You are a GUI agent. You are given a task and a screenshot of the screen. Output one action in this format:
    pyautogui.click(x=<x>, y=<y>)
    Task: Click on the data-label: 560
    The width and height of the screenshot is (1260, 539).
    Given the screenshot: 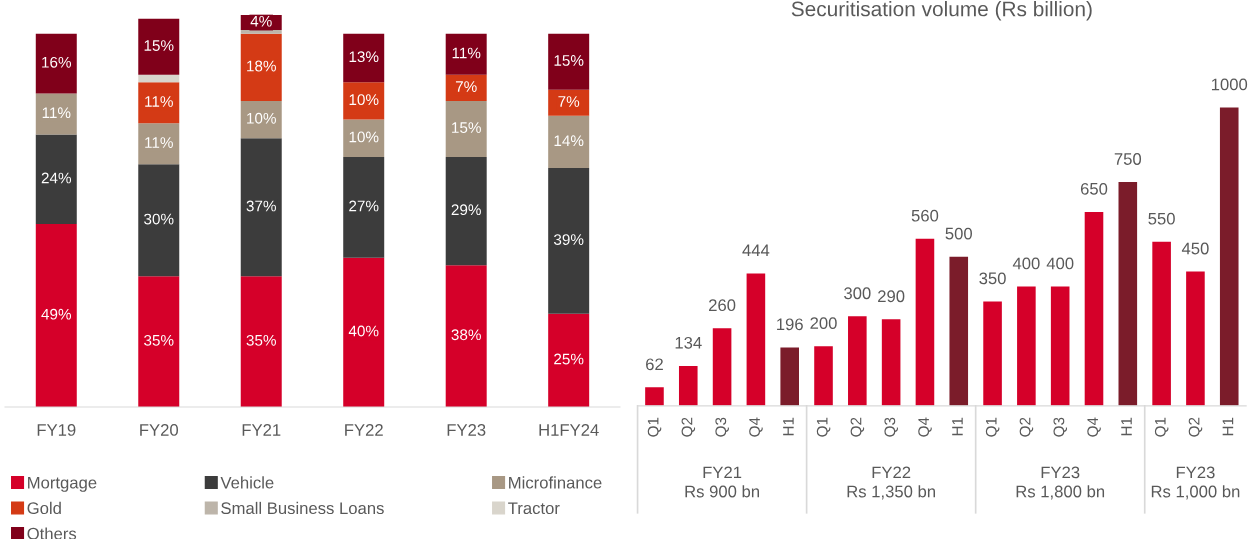 What is the action you would take?
    pyautogui.click(x=925, y=215)
    